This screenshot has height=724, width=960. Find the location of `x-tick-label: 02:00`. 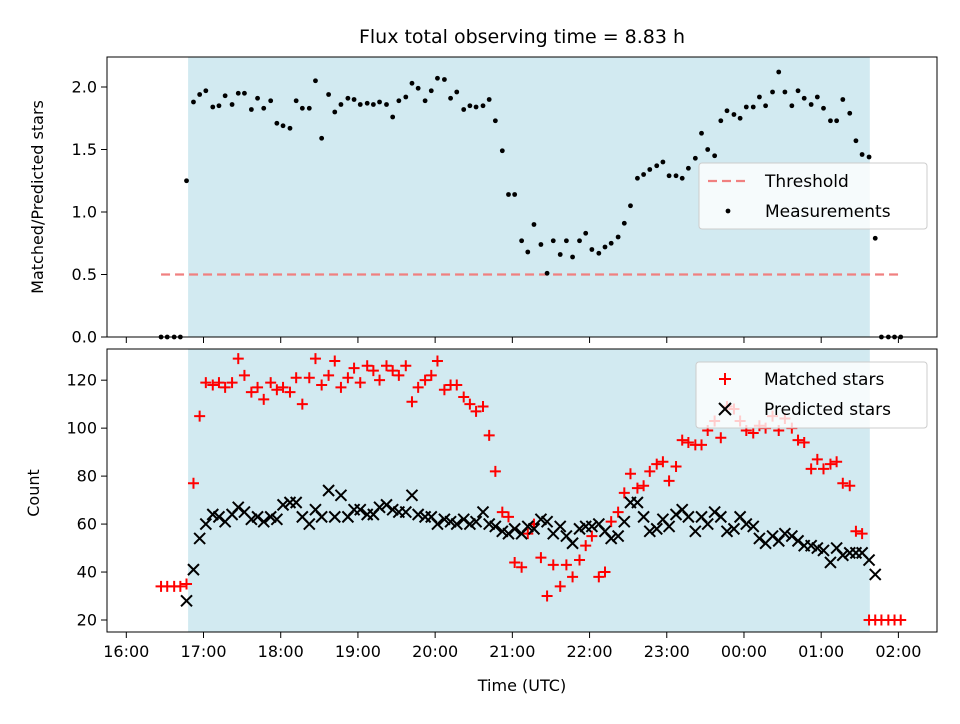

x-tick-label: 02:00 is located at coordinates (898, 651).